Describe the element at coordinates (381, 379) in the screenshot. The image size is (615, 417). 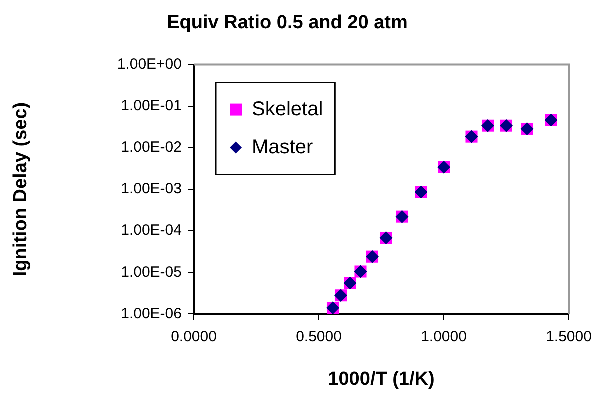
I see `x-axis-title: 1000/T (1/K)` at that location.